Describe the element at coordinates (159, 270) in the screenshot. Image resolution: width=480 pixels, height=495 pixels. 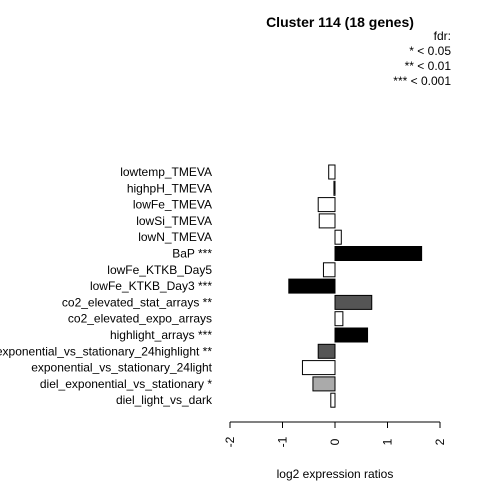
I see `category-label: lowFe_KTKB_Day5` at that location.